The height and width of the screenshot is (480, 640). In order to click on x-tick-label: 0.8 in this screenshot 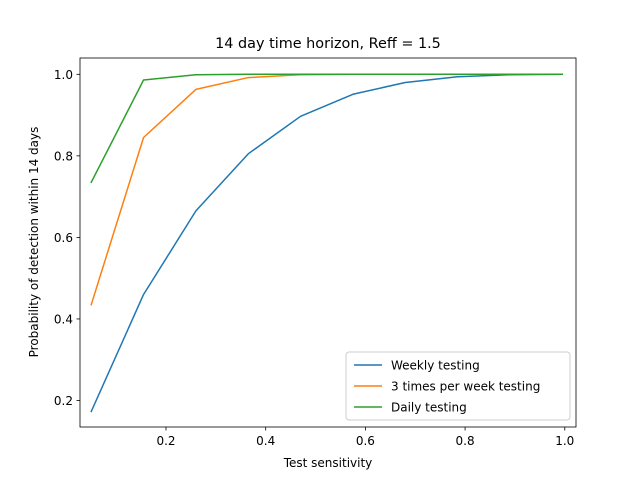, I will do `click(465, 441)`.